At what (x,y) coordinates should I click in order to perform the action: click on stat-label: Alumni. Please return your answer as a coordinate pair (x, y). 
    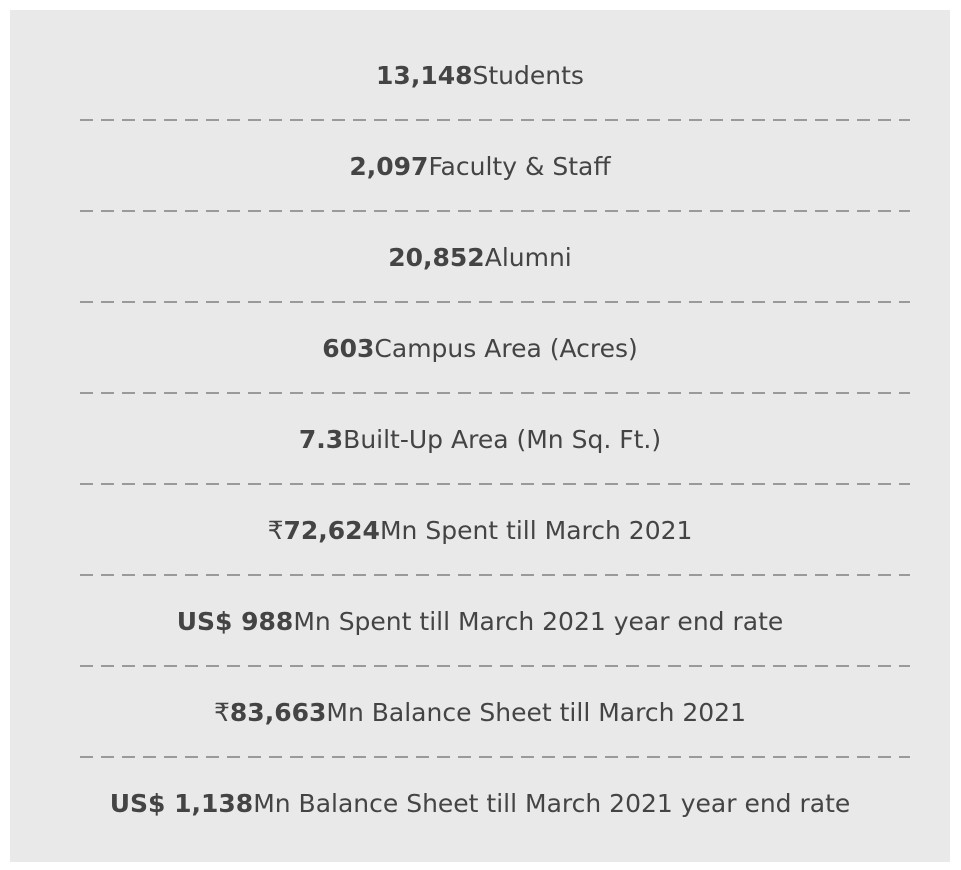
    Looking at the image, I should click on (528, 257).